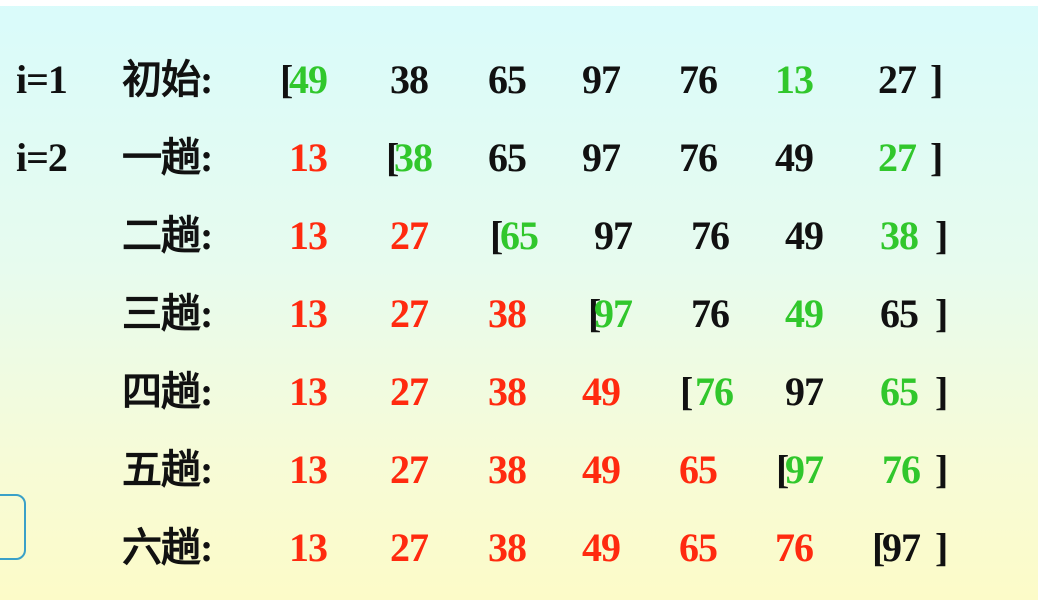 Image resolution: width=1038 pixels, height=600 pixels. I want to click on pass-label: 一趟:, so click(167, 157).